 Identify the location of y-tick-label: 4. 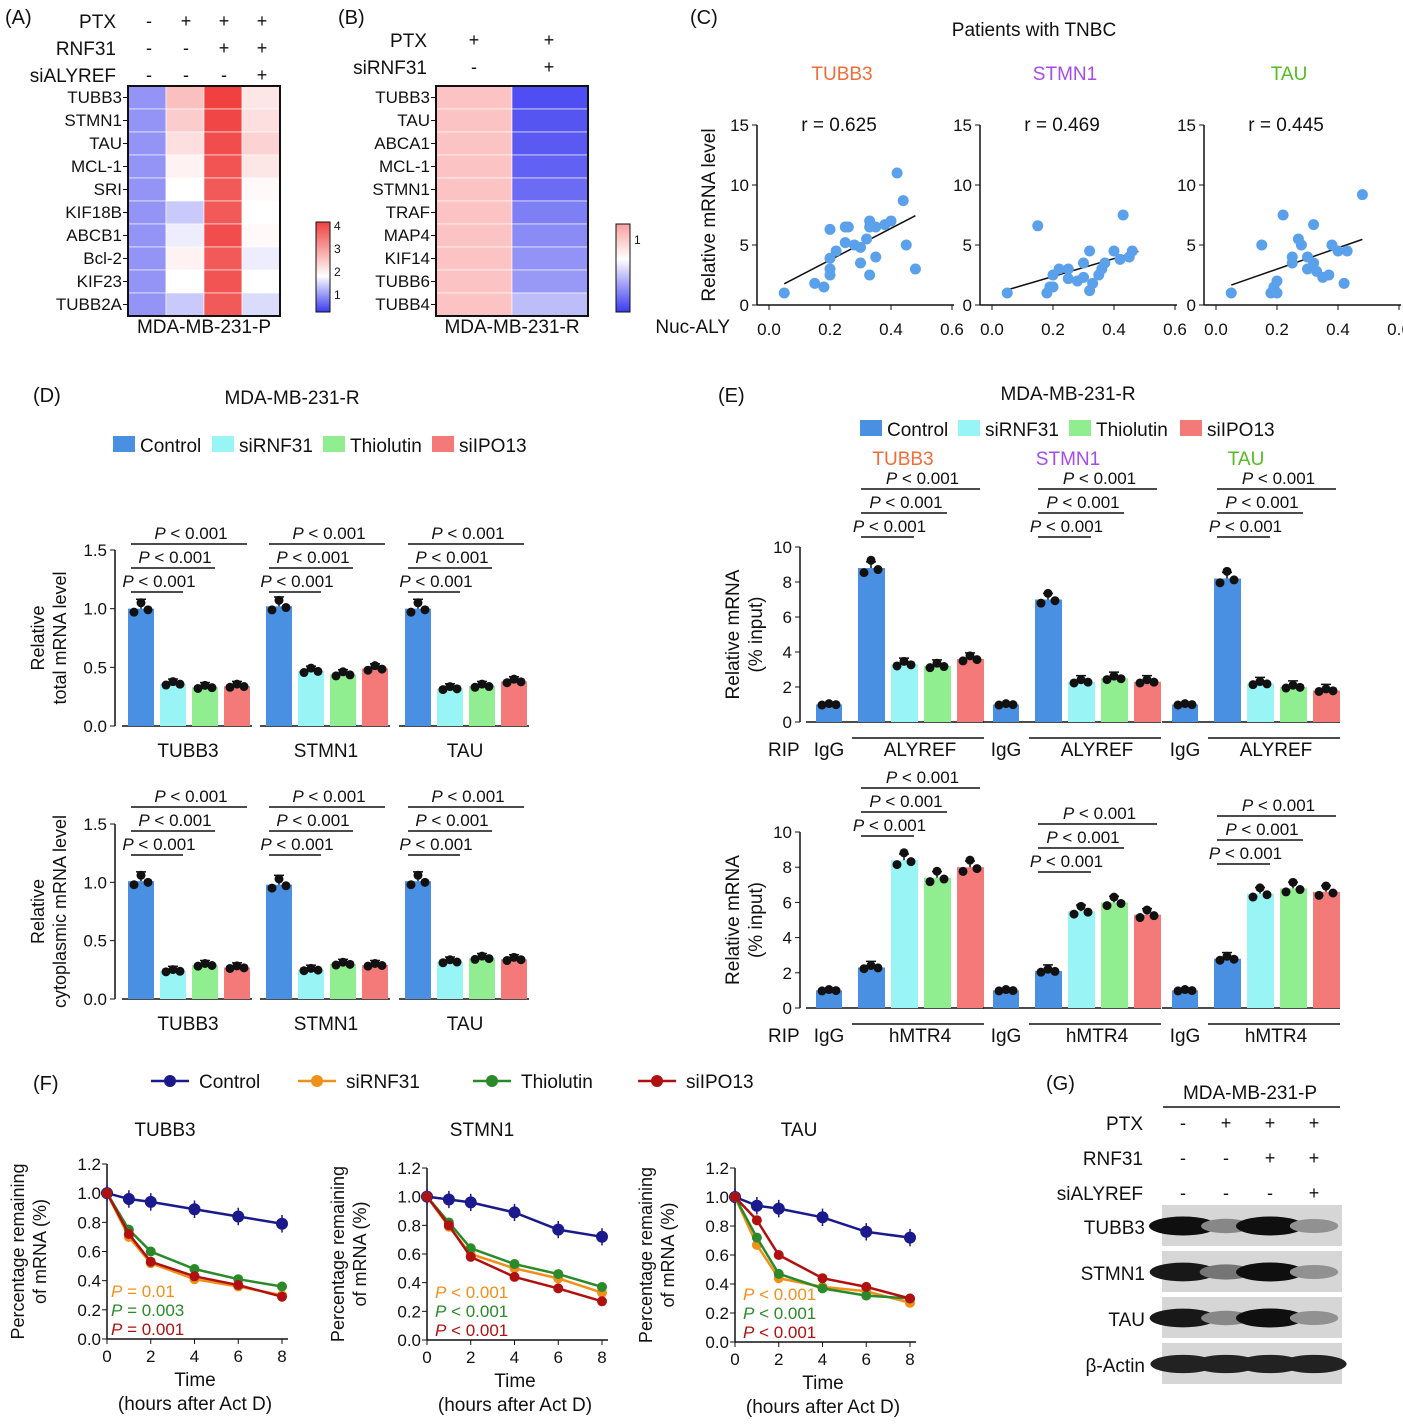
(787, 652).